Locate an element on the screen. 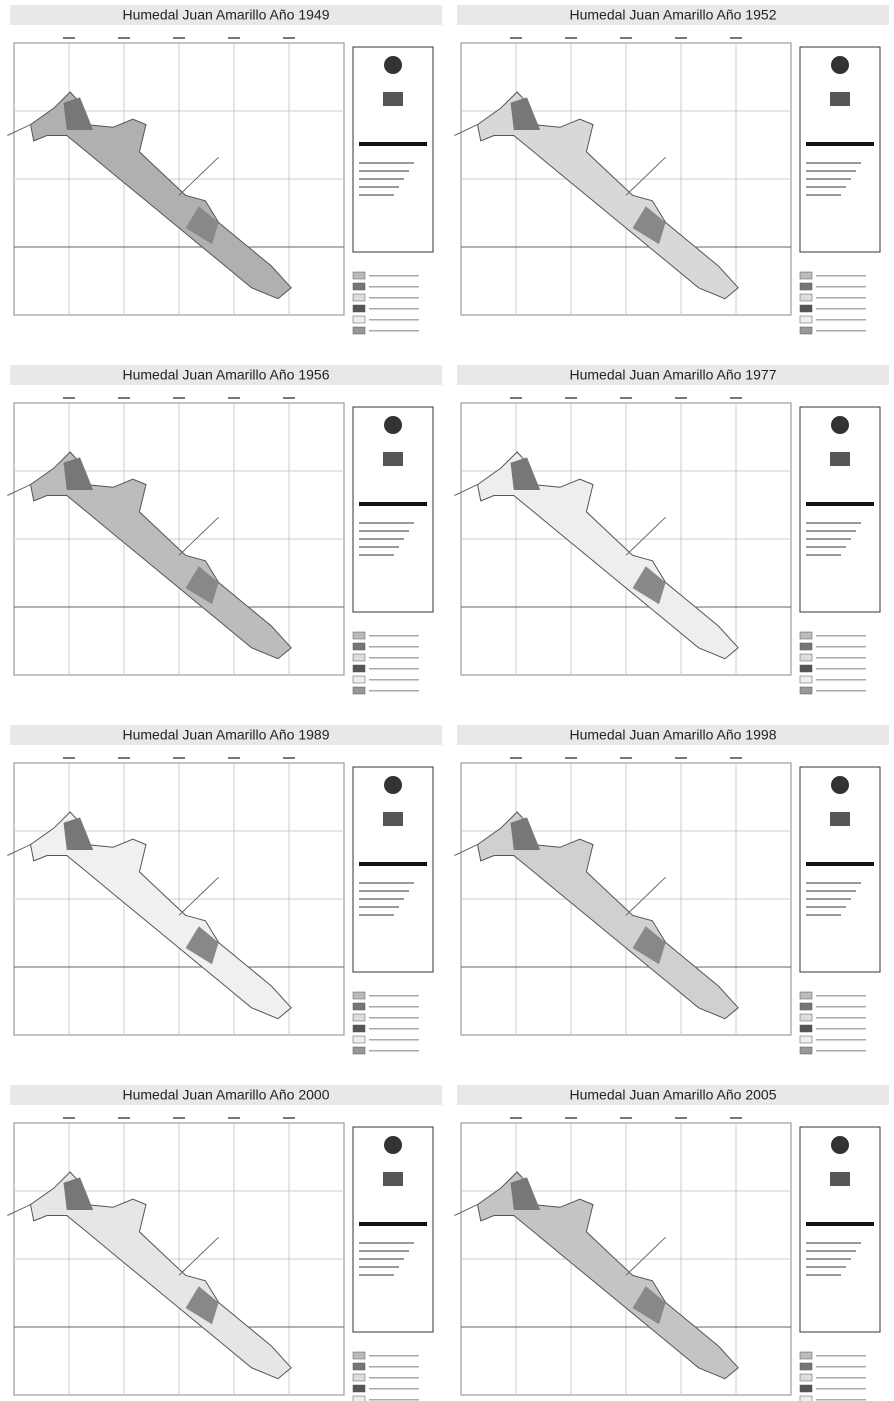 This screenshot has width=894, height=1401. map-title: Humedal Juan Amarillo Año 2000 is located at coordinates (225, 1095).